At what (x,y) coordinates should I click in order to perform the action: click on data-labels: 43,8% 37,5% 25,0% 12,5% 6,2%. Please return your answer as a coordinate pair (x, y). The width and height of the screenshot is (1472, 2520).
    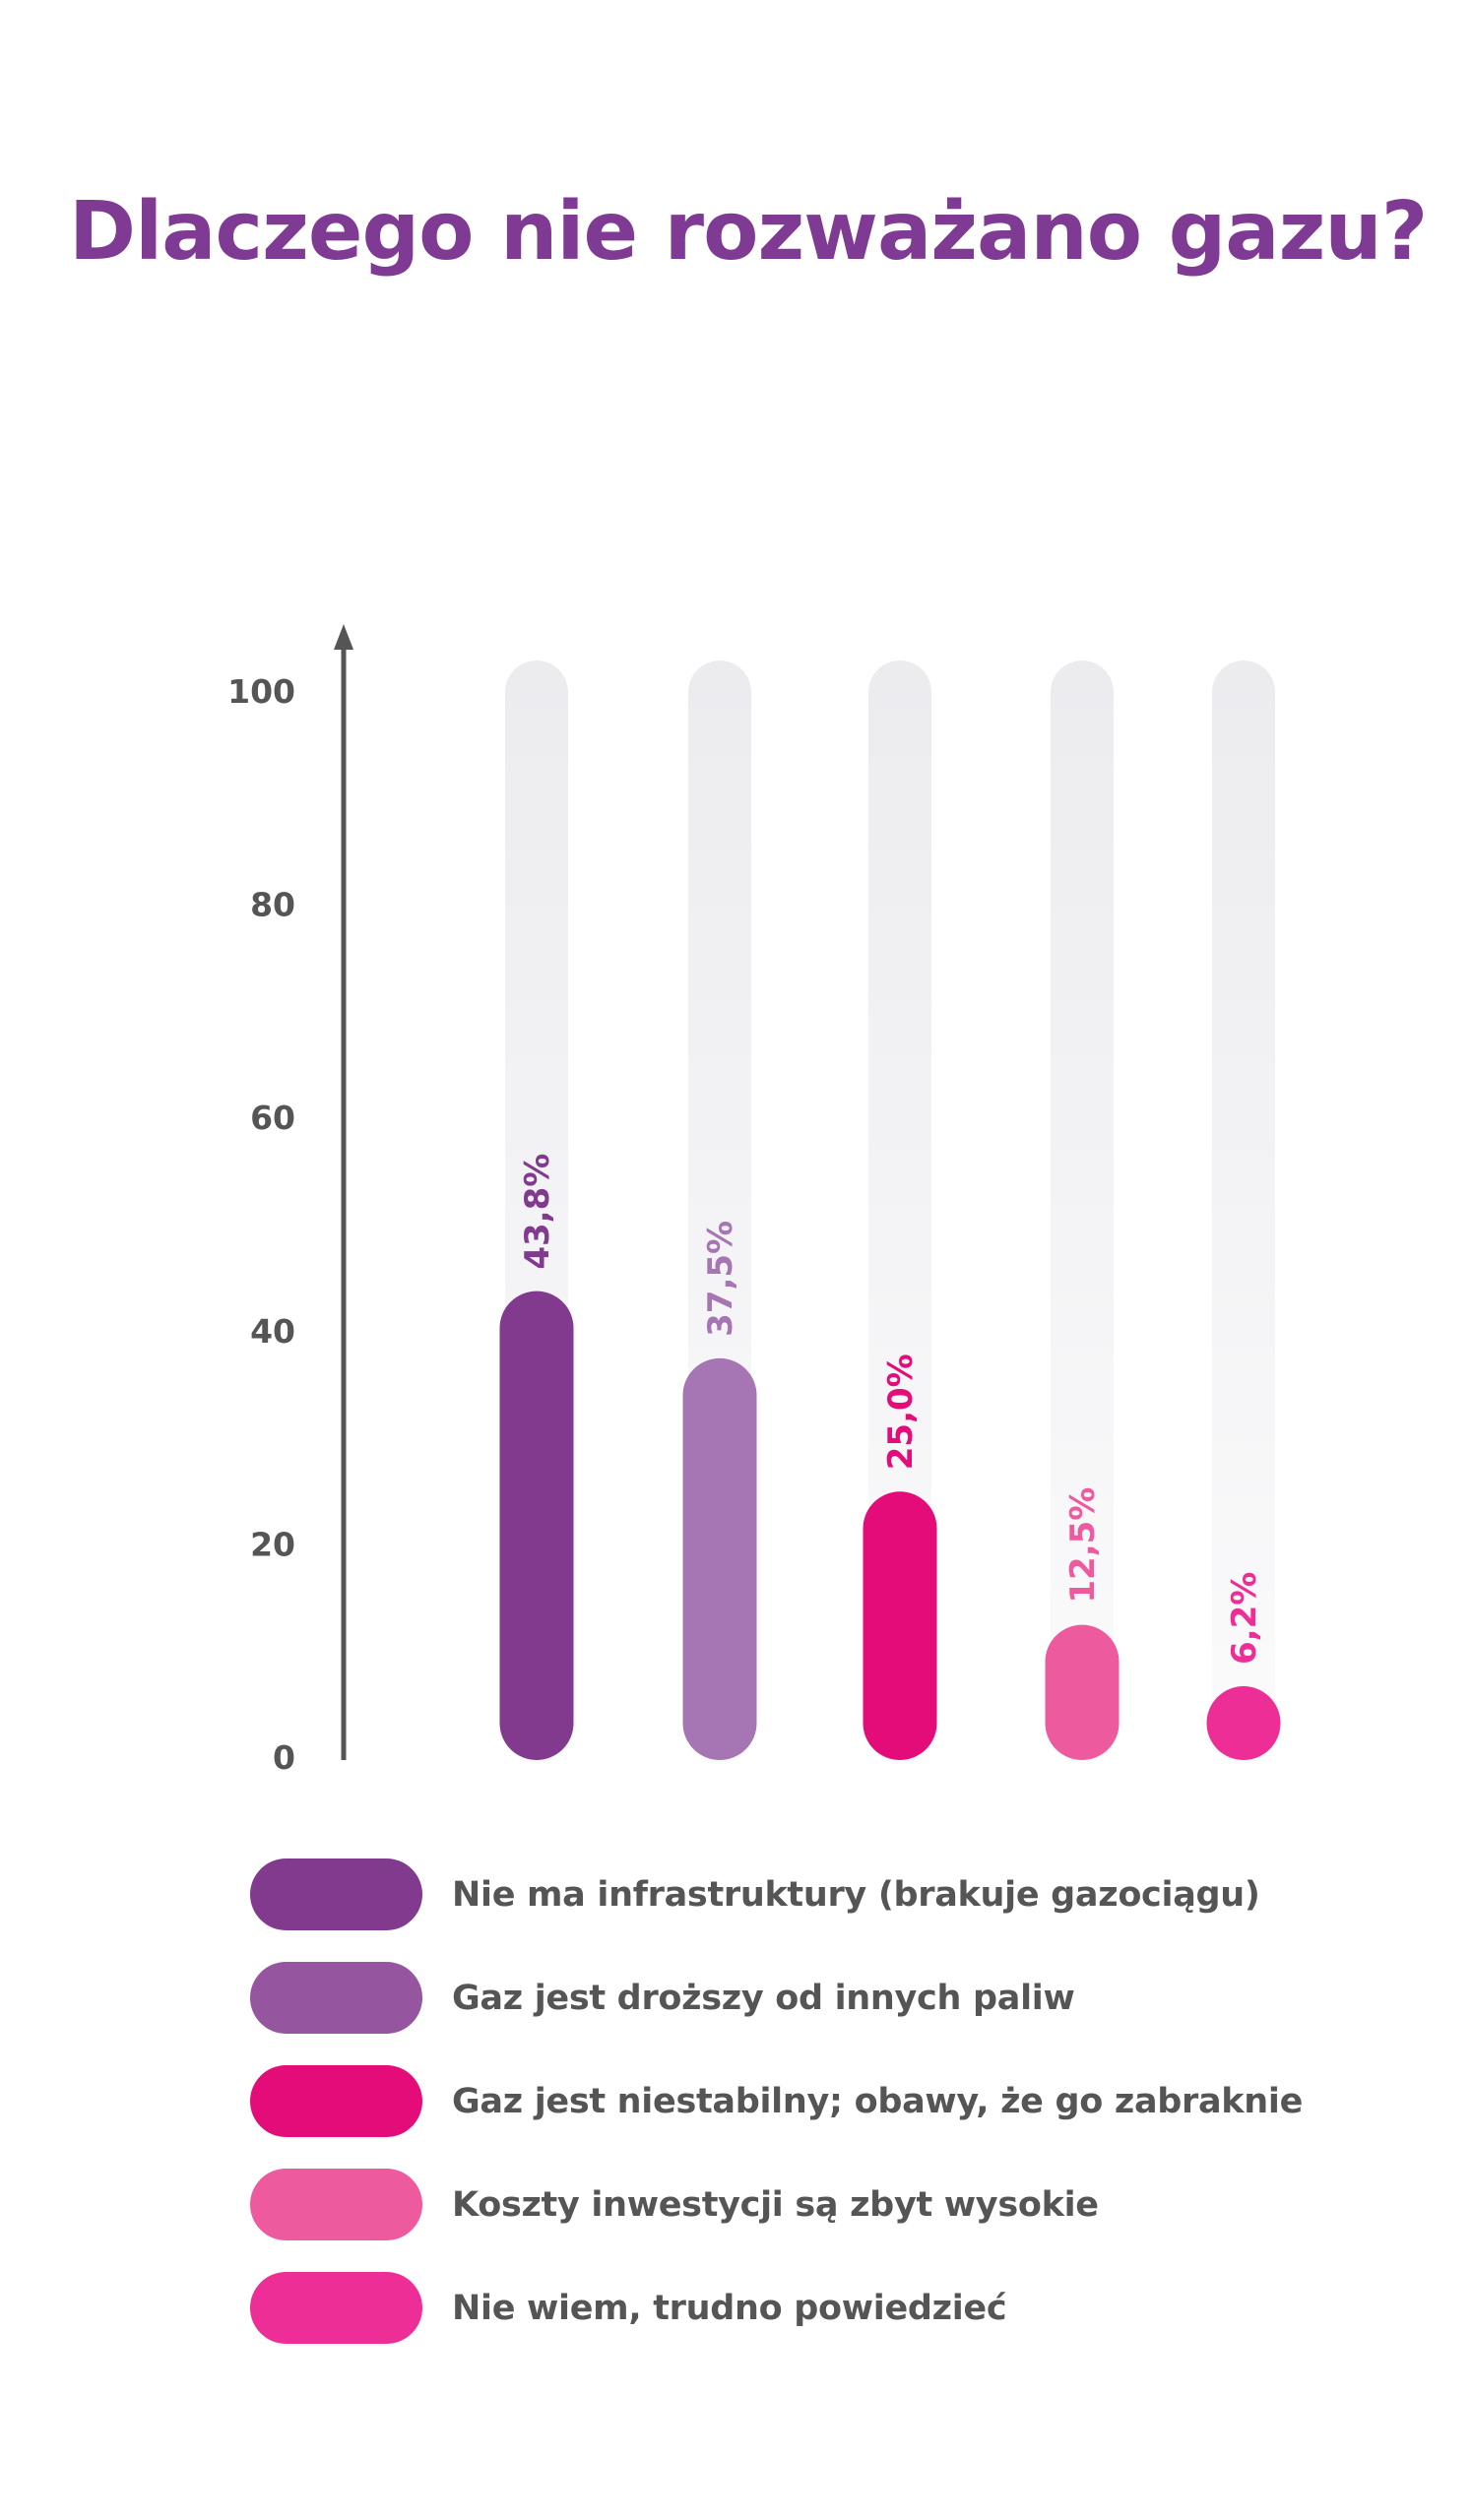
    Looking at the image, I should click on (891, 1409).